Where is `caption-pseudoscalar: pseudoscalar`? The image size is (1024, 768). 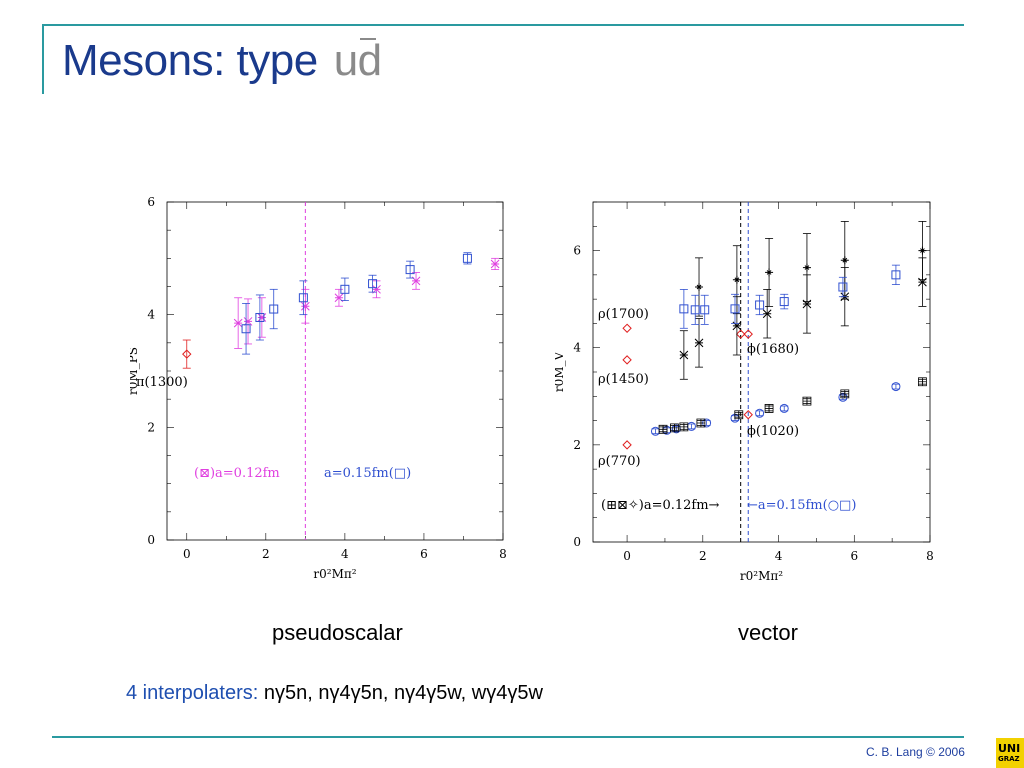 caption-pseudoscalar: pseudoscalar is located at coordinates (337, 632).